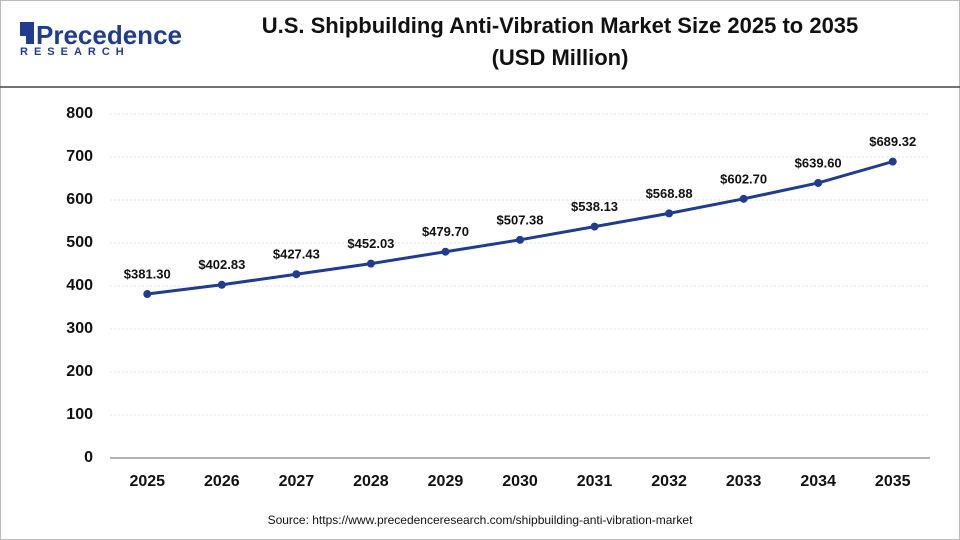 The height and width of the screenshot is (540, 960). Describe the element at coordinates (79, 414) in the screenshot. I see `y-tick-label: 100` at that location.